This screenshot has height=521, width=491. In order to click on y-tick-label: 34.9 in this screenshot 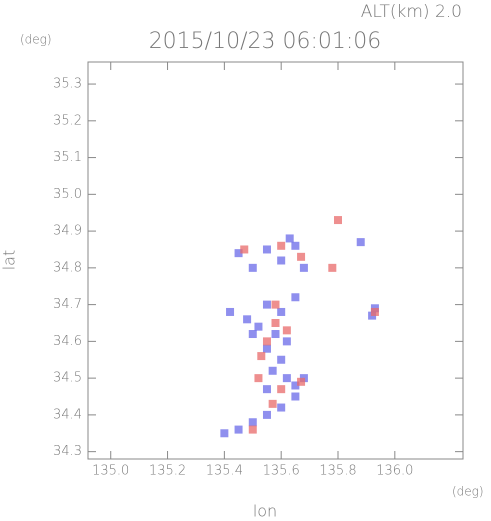, I will do `click(67, 231)`.